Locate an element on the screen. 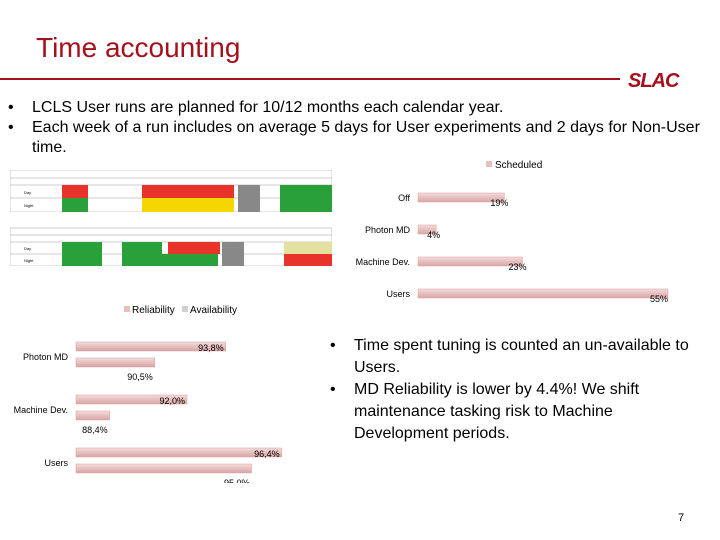 The image size is (720, 540). calendar-grid-1: Day Night is located at coordinates (171, 191).